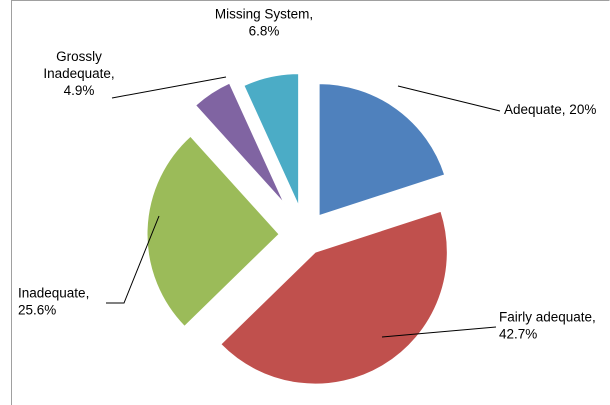  I want to click on pie-slice-inadequate, so click(213, 231).